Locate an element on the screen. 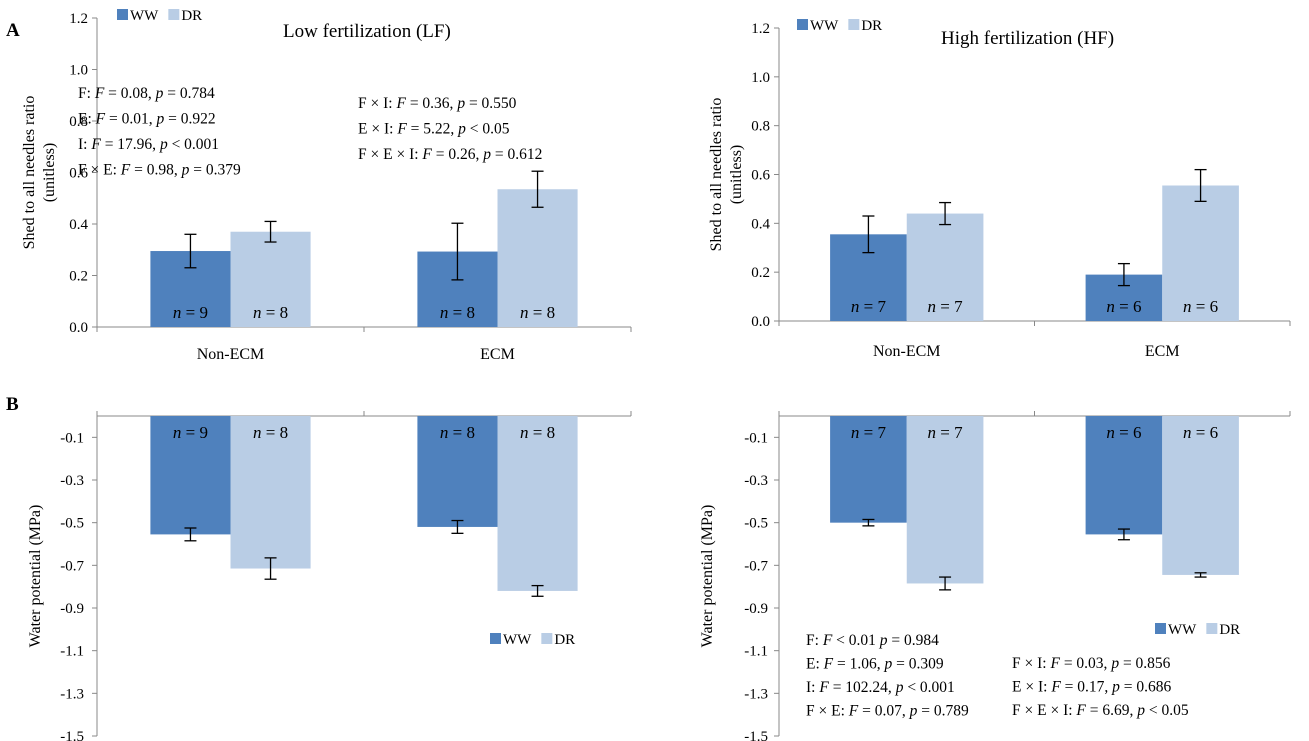  stats-annotation: F: F = 0.08, p = 0.784 is located at coordinates (146, 93).